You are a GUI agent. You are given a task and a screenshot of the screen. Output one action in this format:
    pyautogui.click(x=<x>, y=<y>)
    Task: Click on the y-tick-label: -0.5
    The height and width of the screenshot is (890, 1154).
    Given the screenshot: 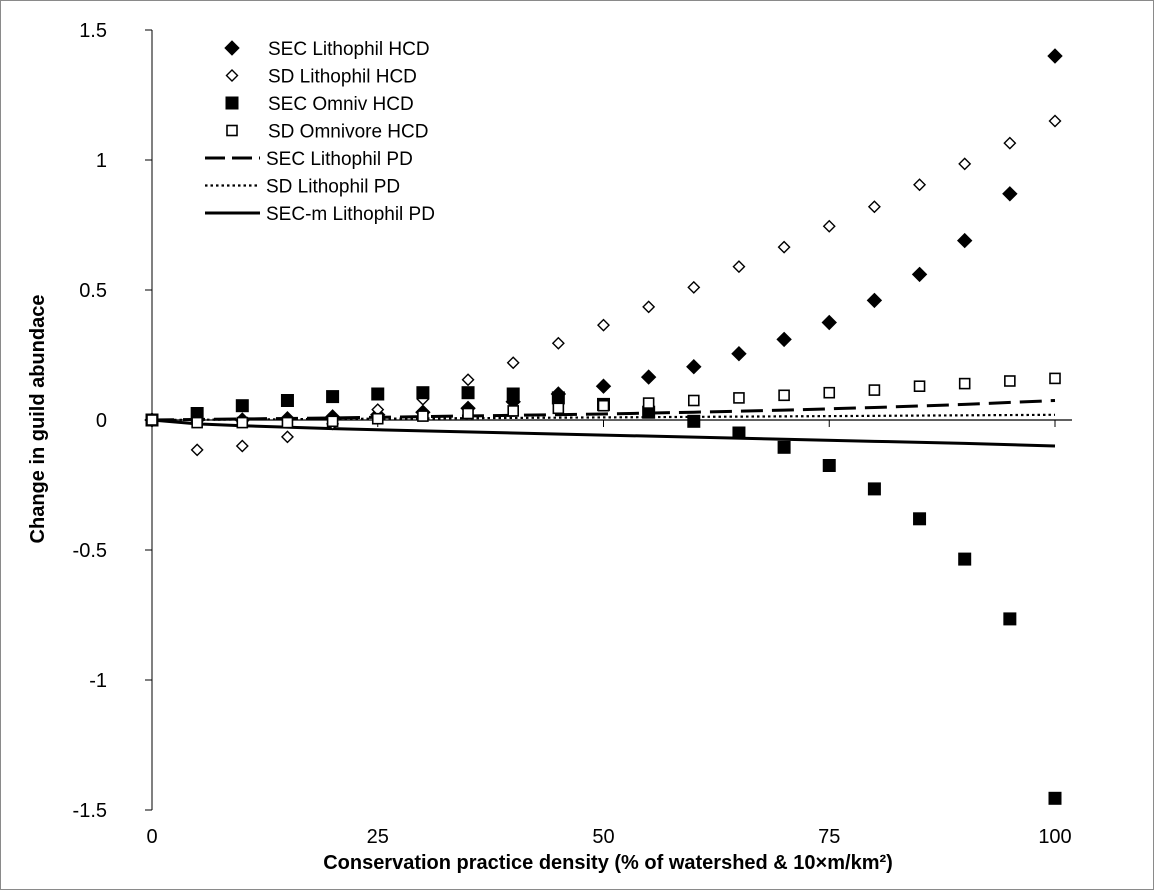 What is the action you would take?
    pyautogui.click(x=90, y=551)
    